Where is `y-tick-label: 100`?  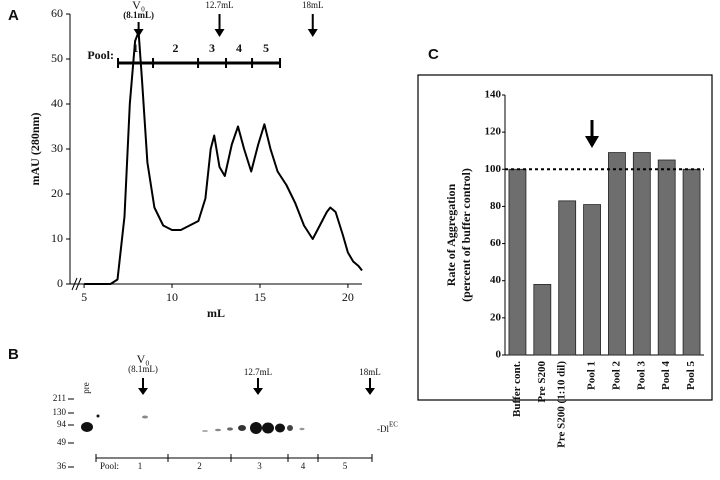
y-tick-label: 100 is located at coordinates (493, 169).